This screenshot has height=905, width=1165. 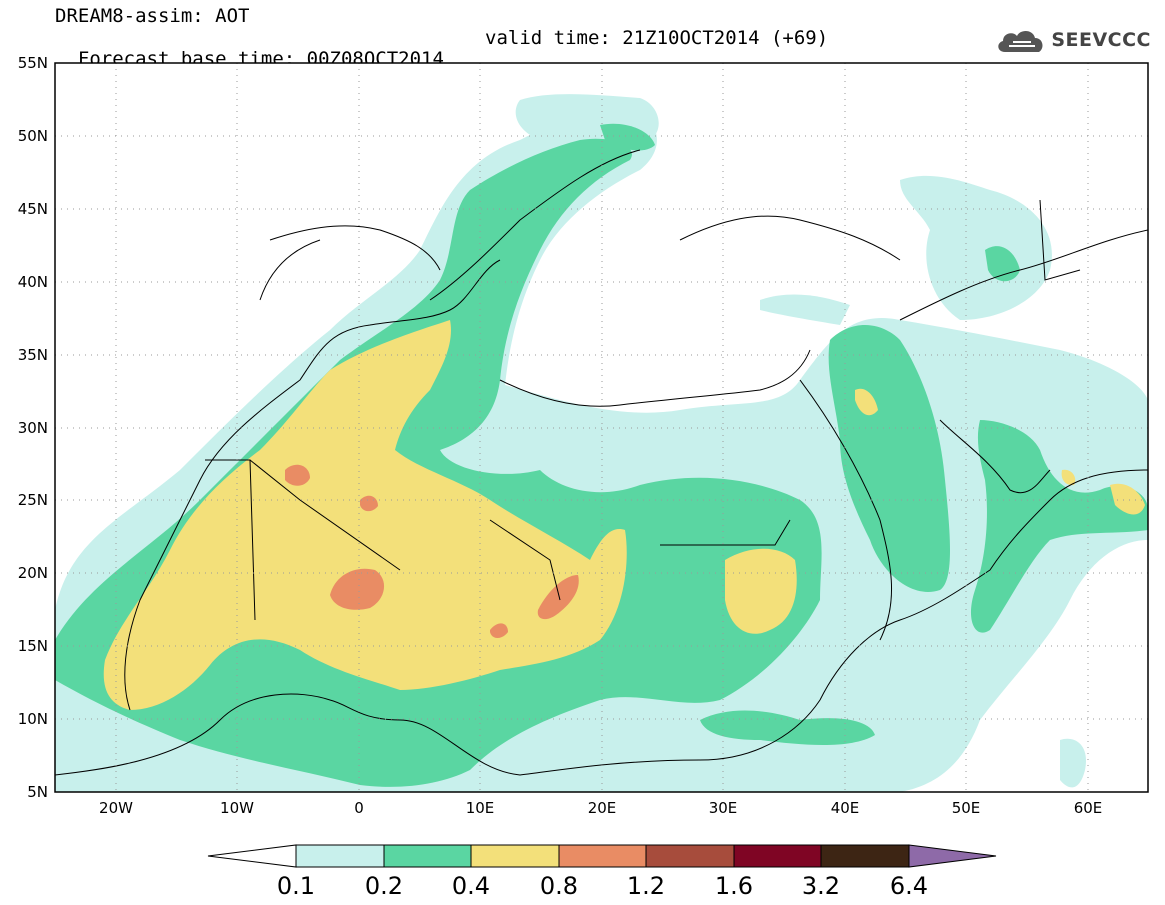 I want to click on lat-label-55n: 55N, so click(x=32, y=63).